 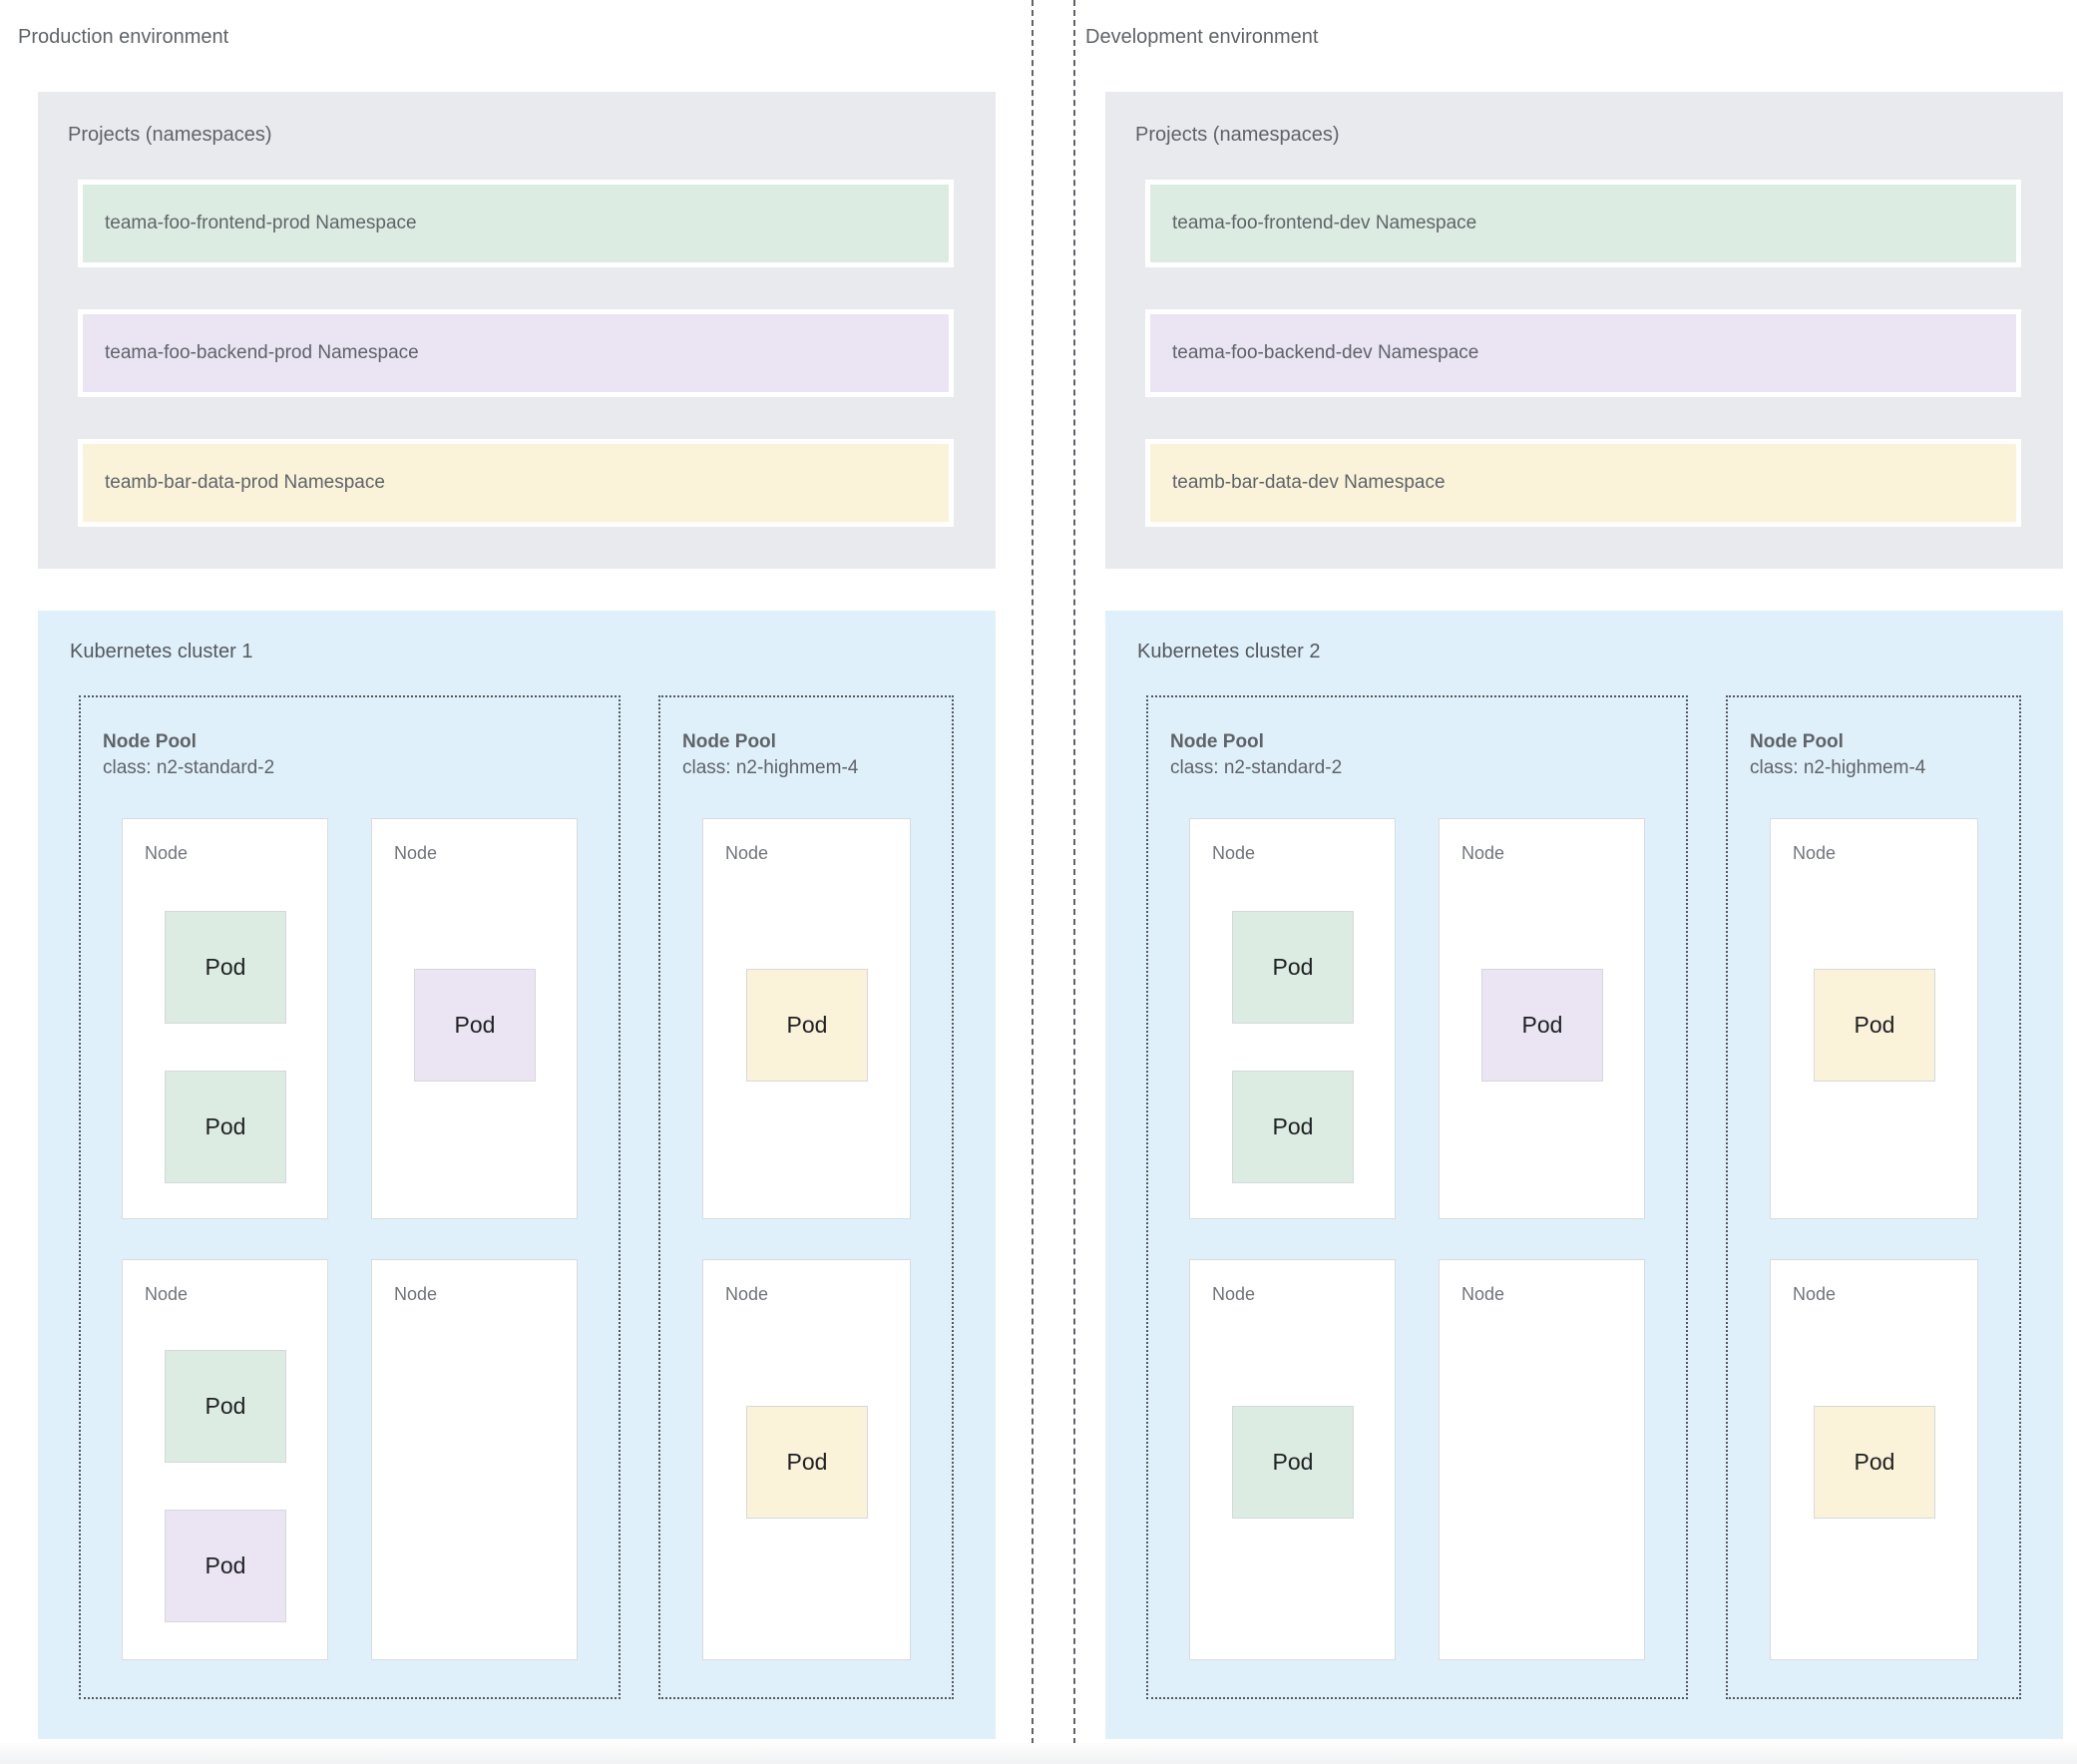 I want to click on namespace-label: teama-foo-backend-dev Namespace, so click(x=1326, y=352).